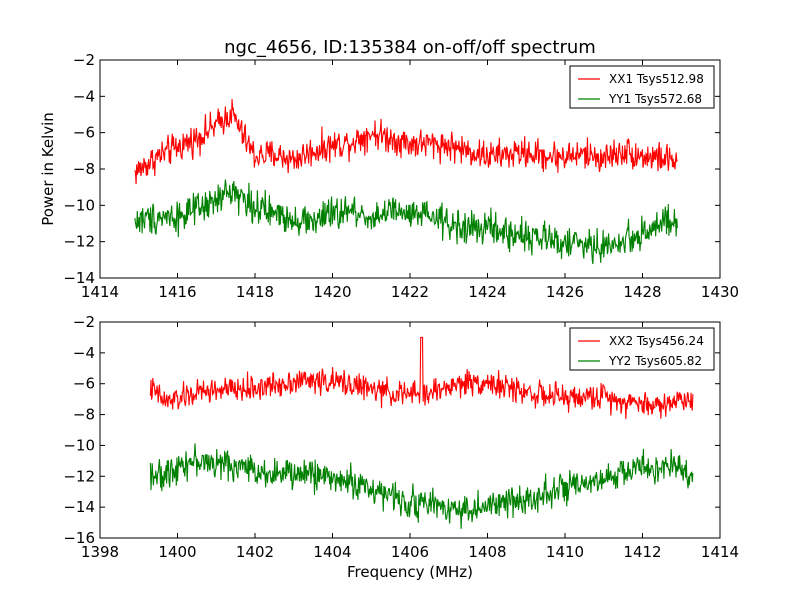 This screenshot has height=600, width=800. I want to click on top-ylabel: Power in Kelvin, so click(48, 169).